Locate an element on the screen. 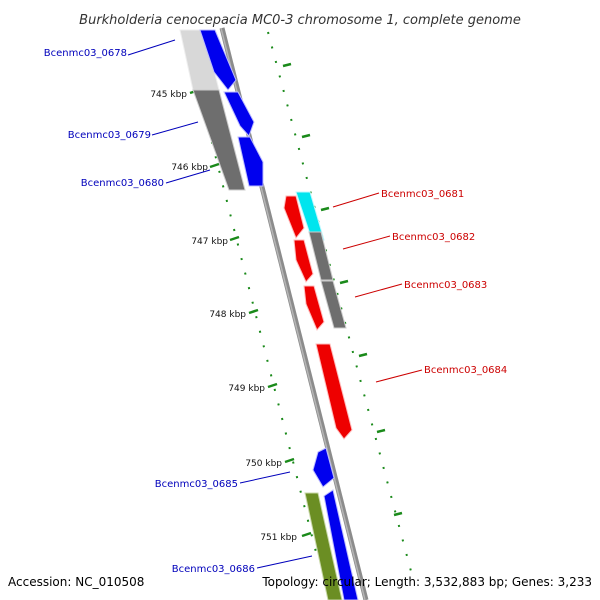  tick-label: 748 kbp is located at coordinates (227, 315).